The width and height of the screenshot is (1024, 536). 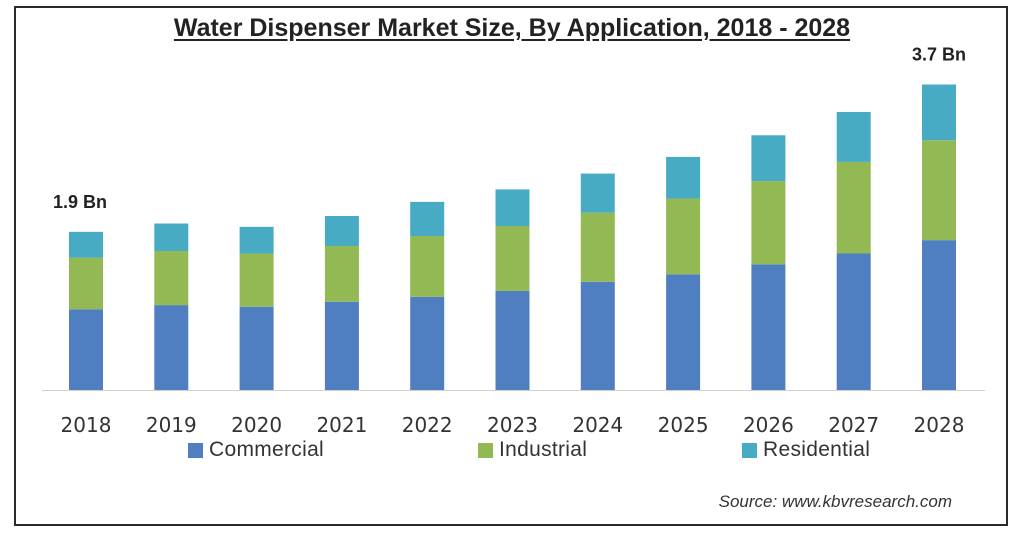 I want to click on bar-industrial-2018, so click(x=86, y=283).